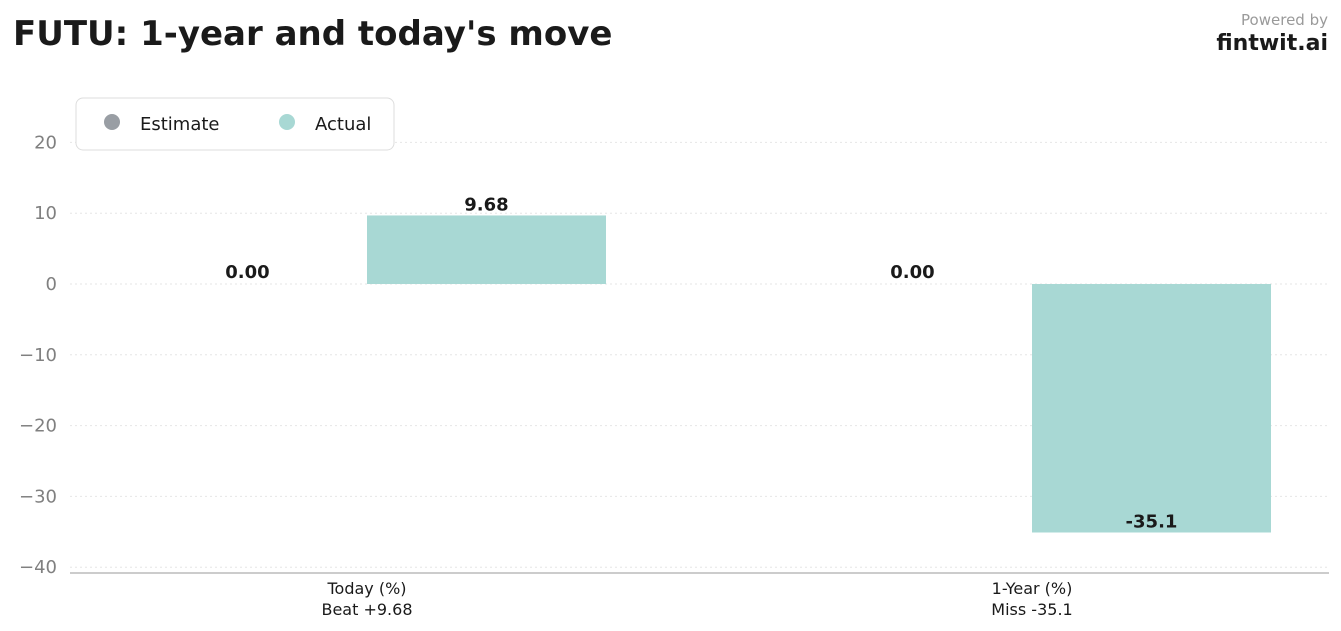 This screenshot has width=1341, height=631. What do you see at coordinates (366, 609) in the screenshot?
I see `x-tick-label: Beat +9.68` at bounding box center [366, 609].